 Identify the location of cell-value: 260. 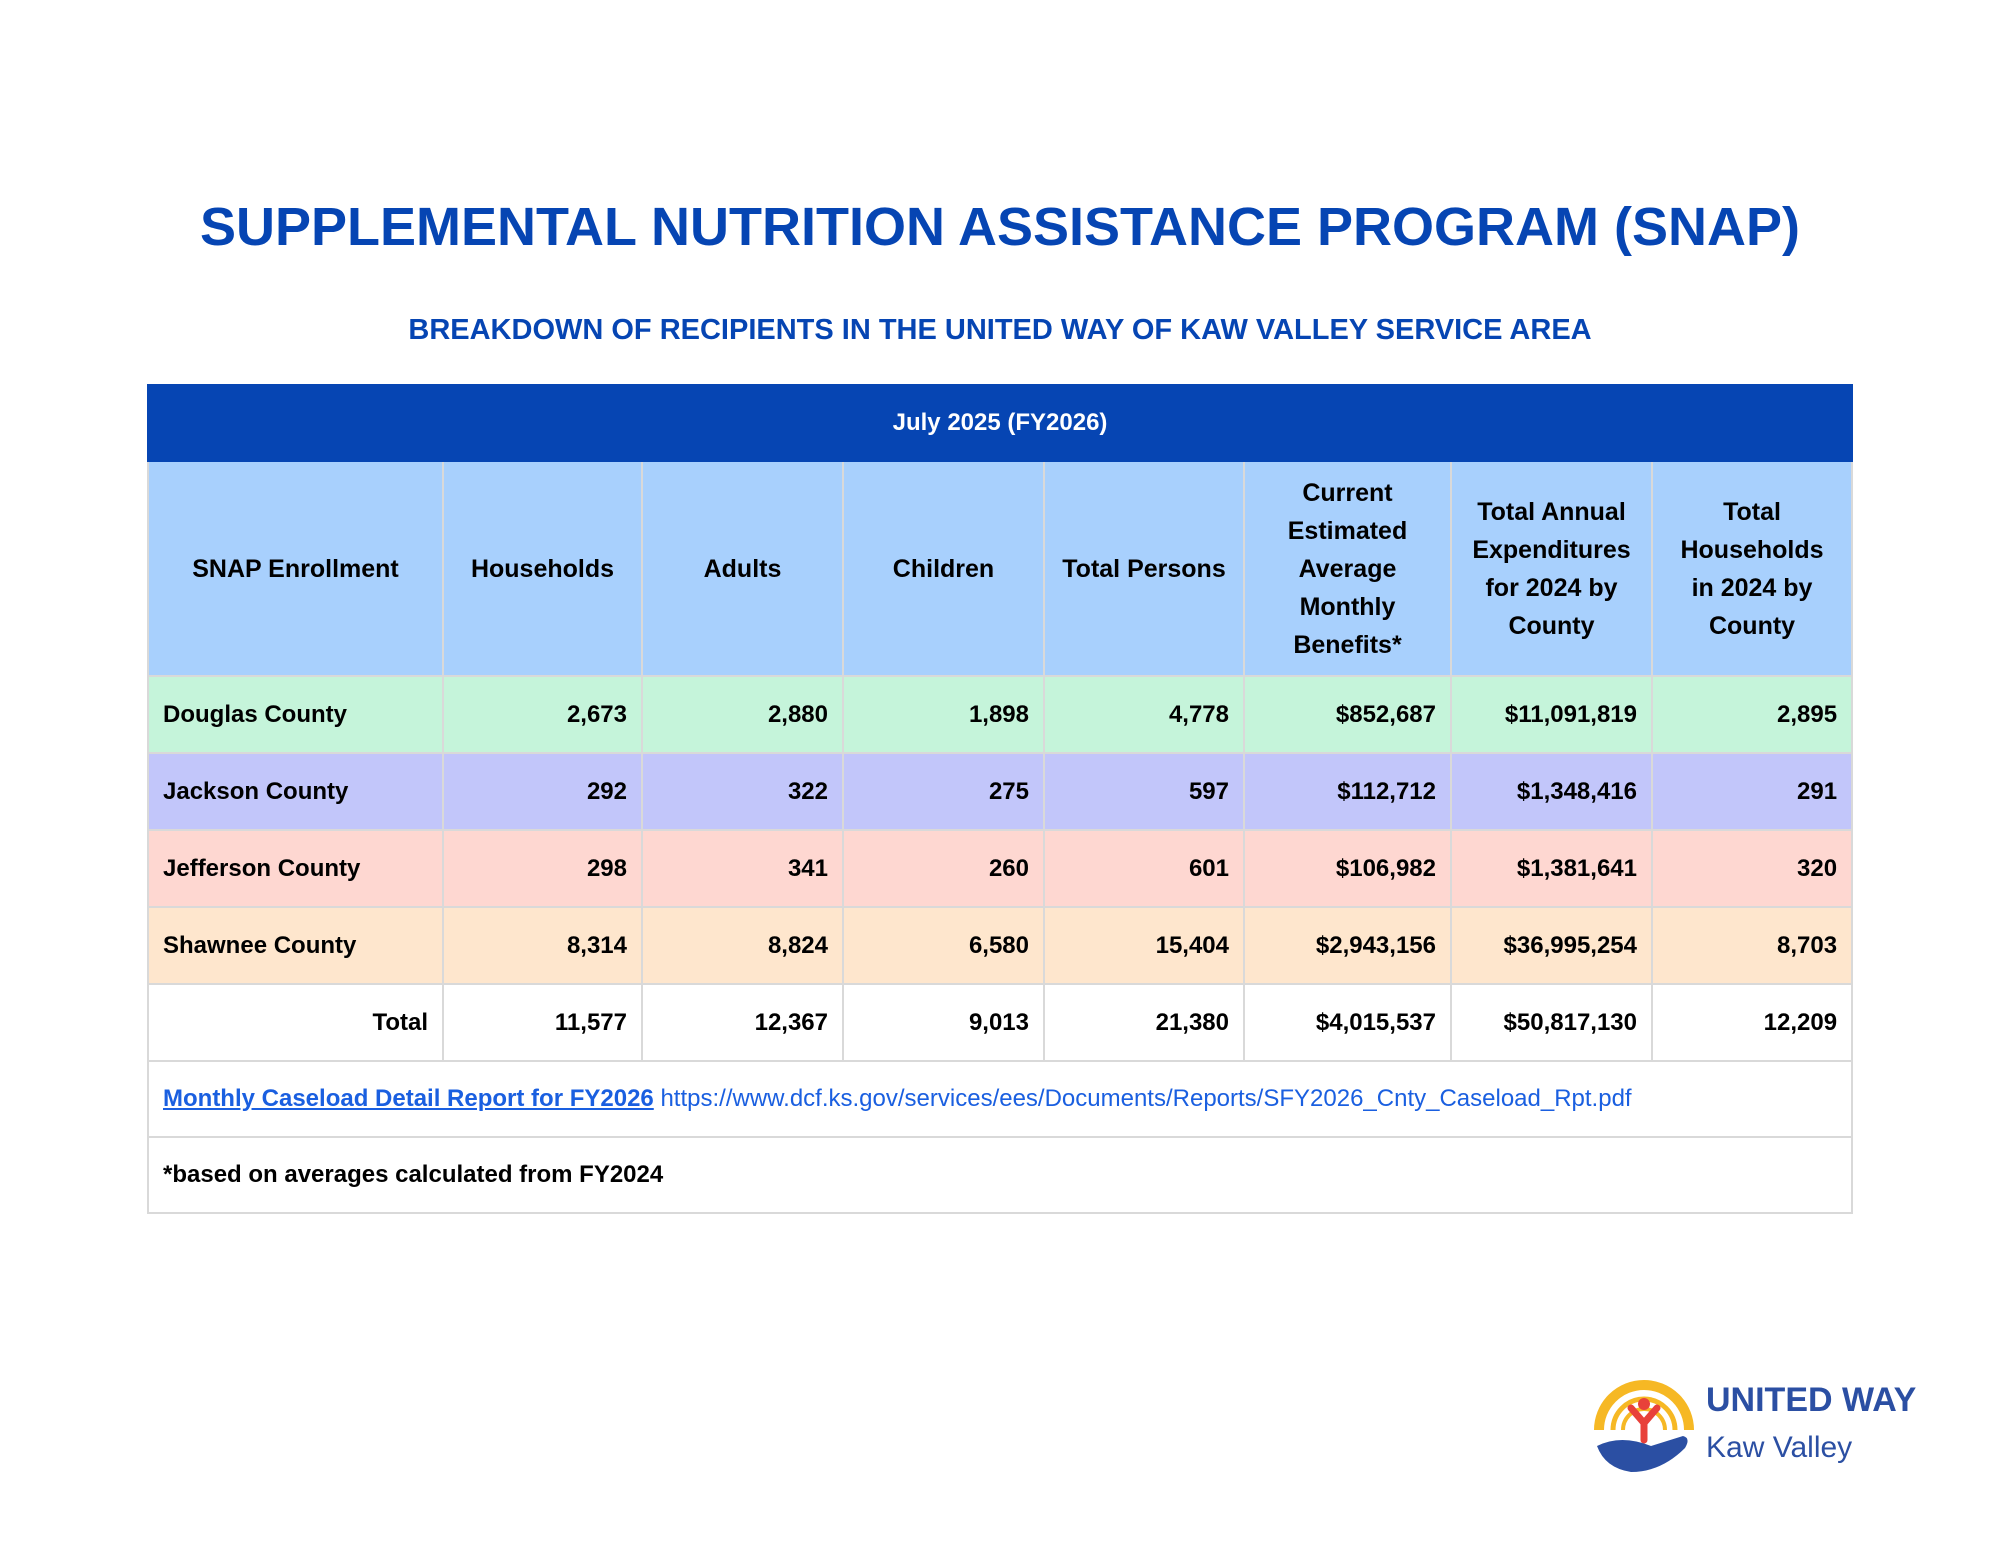
(943, 868).